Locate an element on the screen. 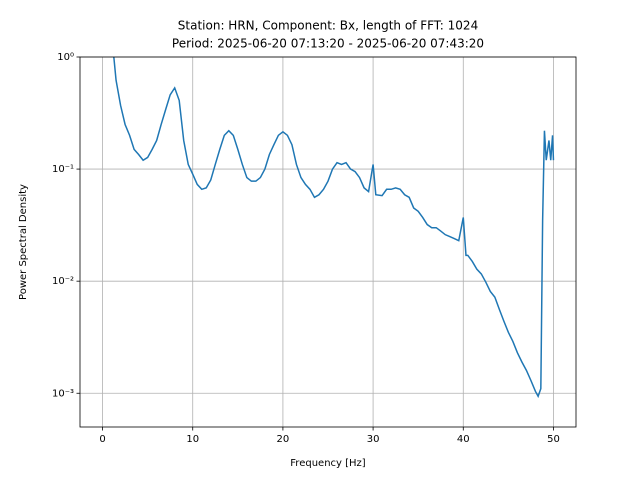  x-tick-label: 40 is located at coordinates (463, 439).